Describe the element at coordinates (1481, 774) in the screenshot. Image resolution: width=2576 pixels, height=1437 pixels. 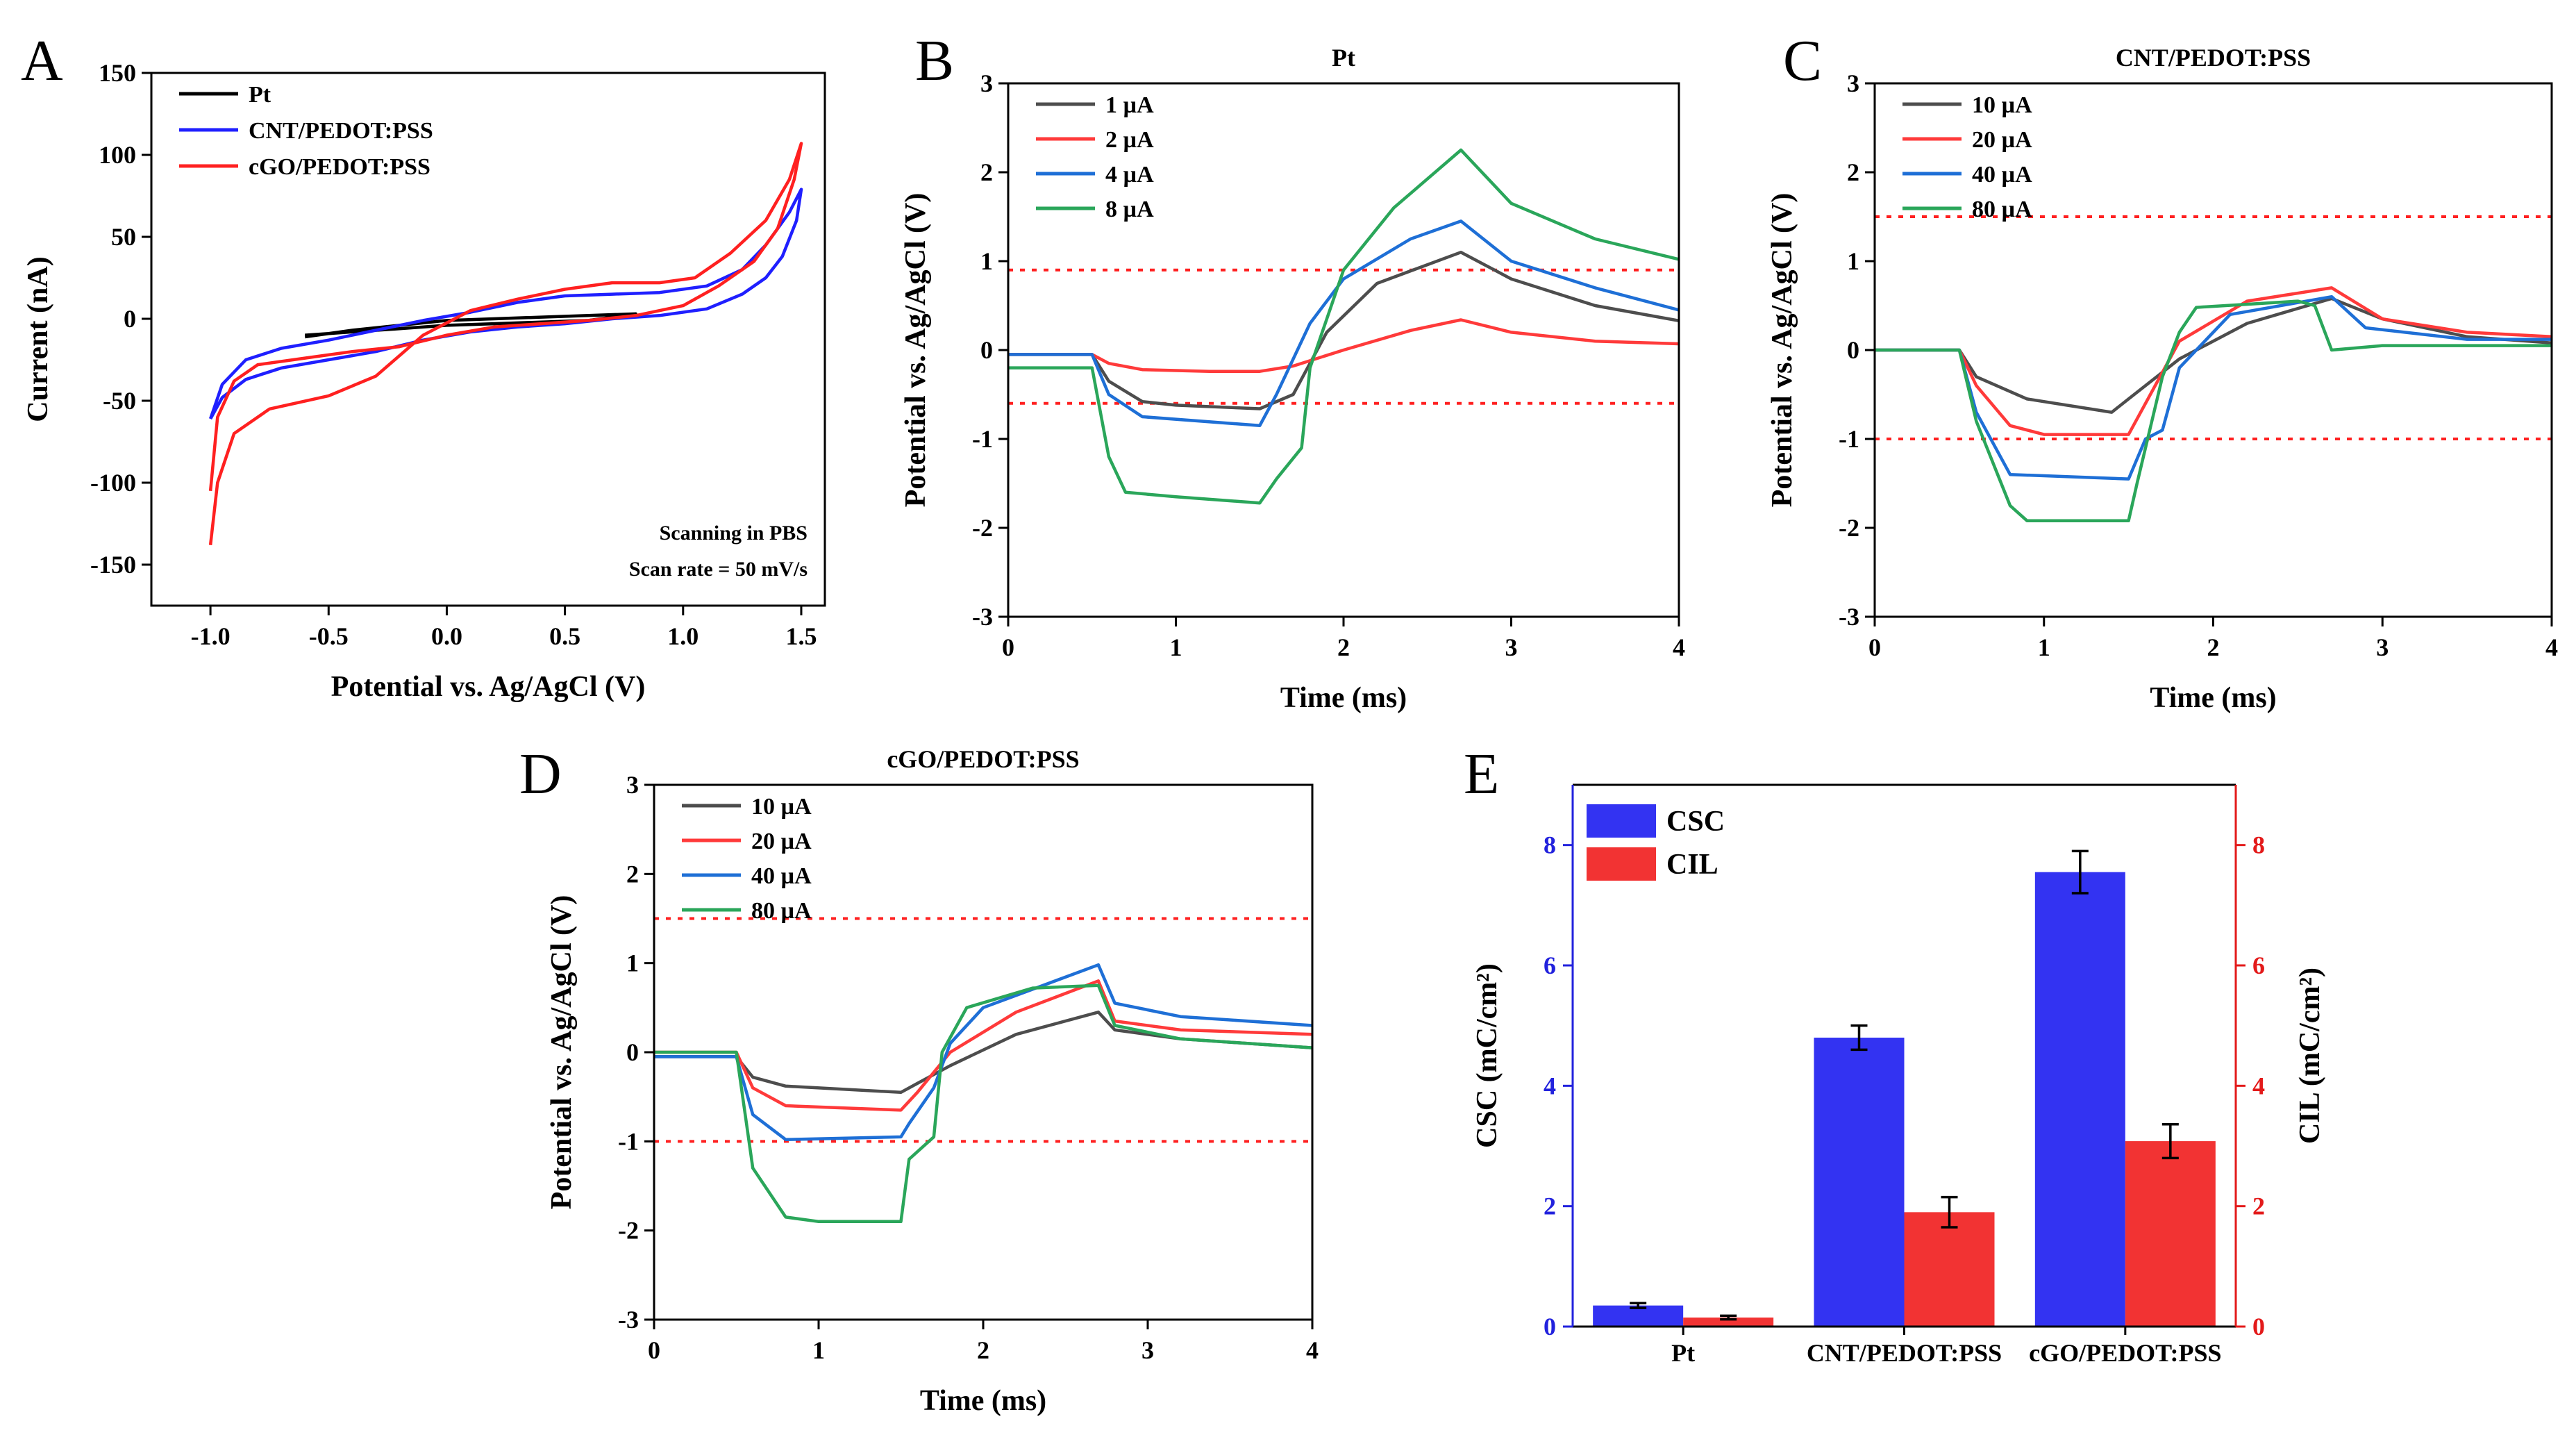
I see `panel-label: E` at that location.